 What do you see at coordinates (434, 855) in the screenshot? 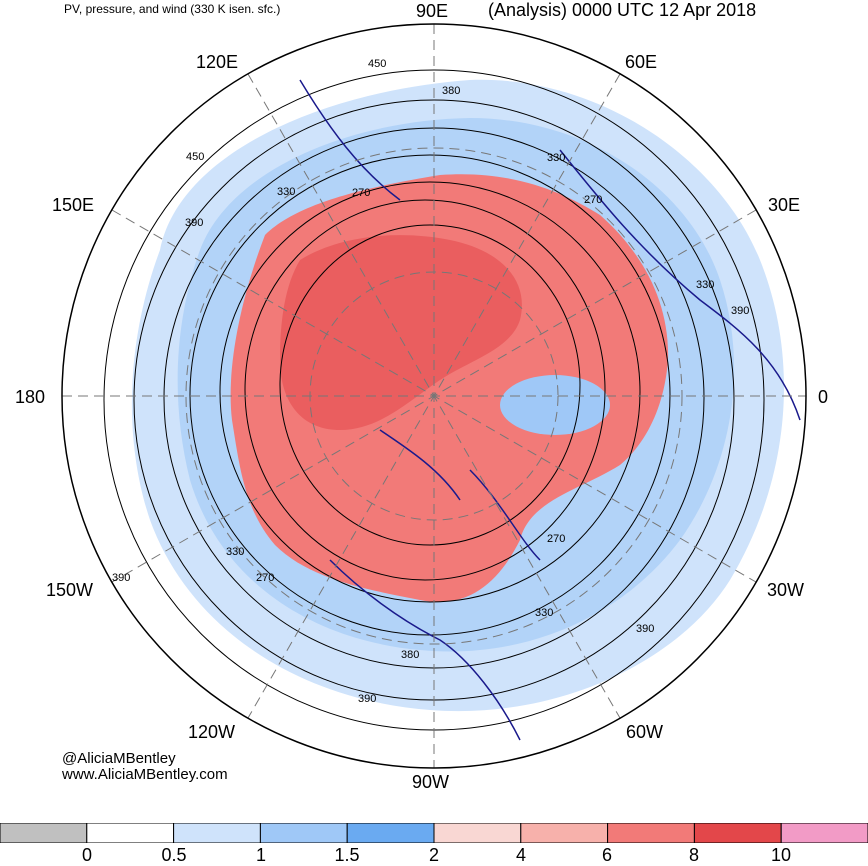
I see `colorbar-tick: 2` at bounding box center [434, 855].